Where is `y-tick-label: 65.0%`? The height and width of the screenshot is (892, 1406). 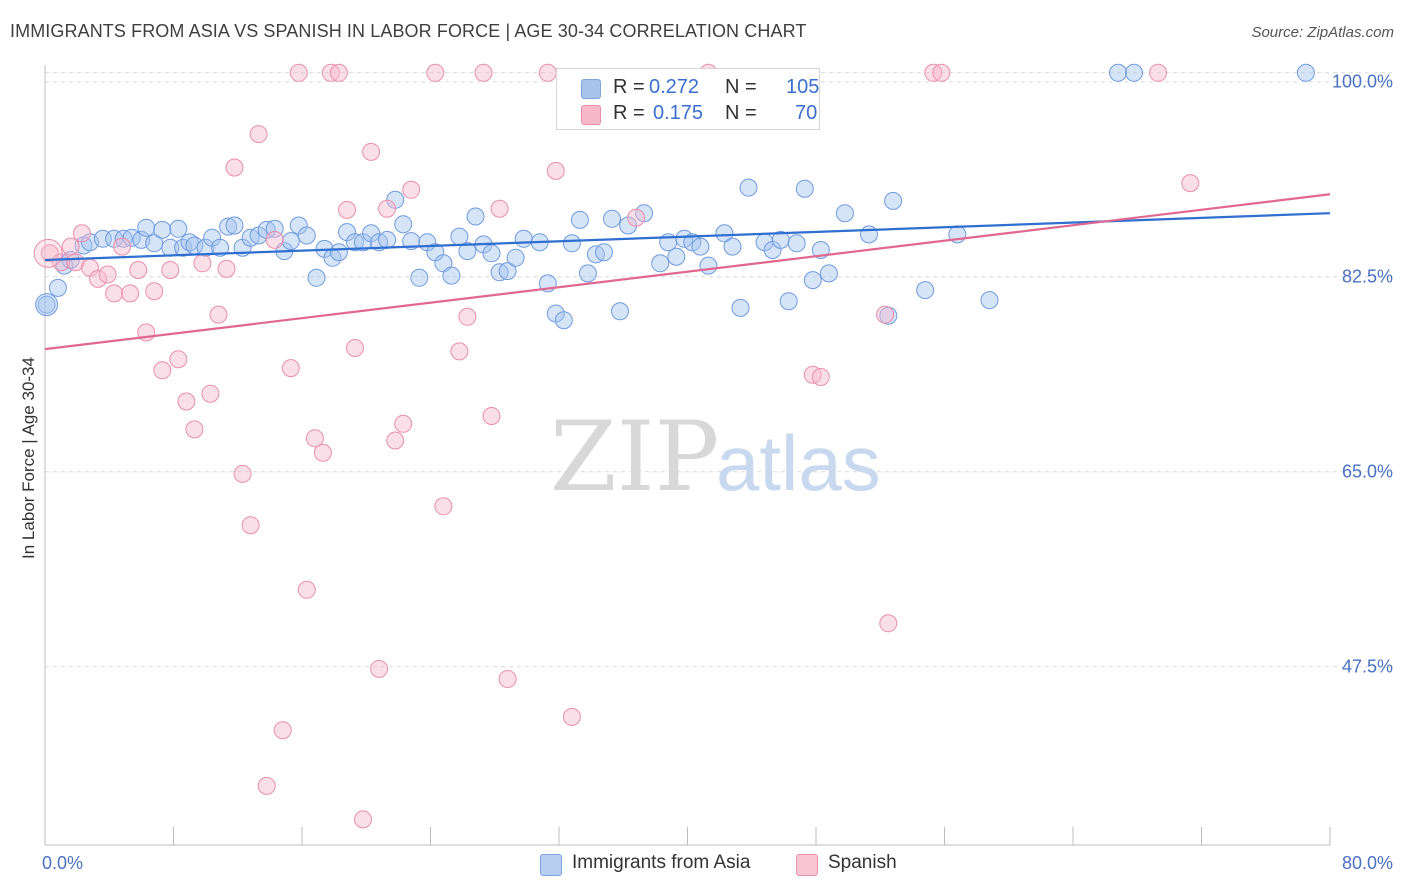 y-tick-label: 65.0% is located at coordinates (1367, 472).